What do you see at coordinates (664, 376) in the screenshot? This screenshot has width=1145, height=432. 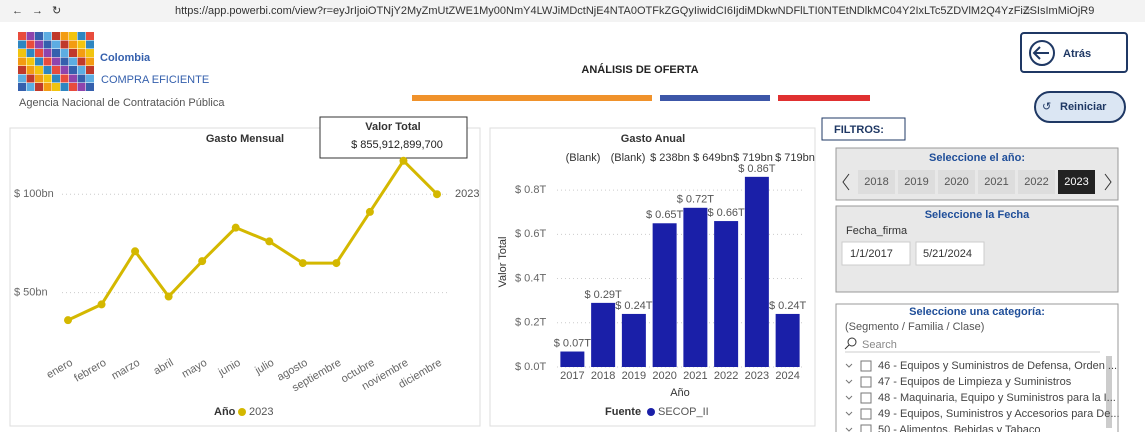 I see `x-tick-label: 2020` at bounding box center [664, 376].